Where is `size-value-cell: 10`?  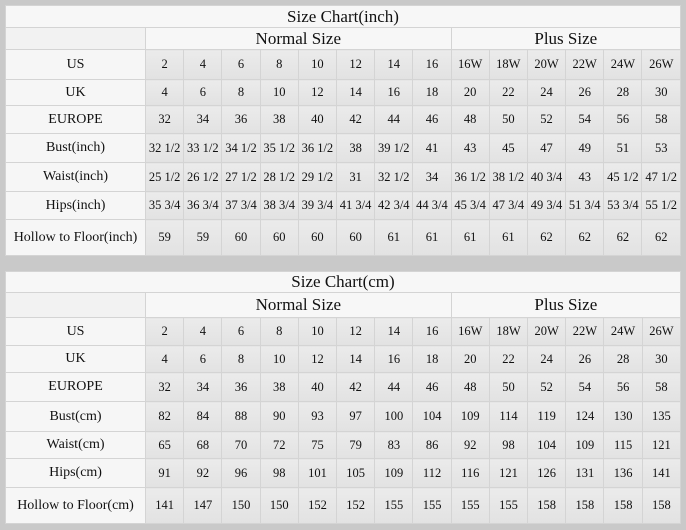
size-value-cell: 10 is located at coordinates (317, 64).